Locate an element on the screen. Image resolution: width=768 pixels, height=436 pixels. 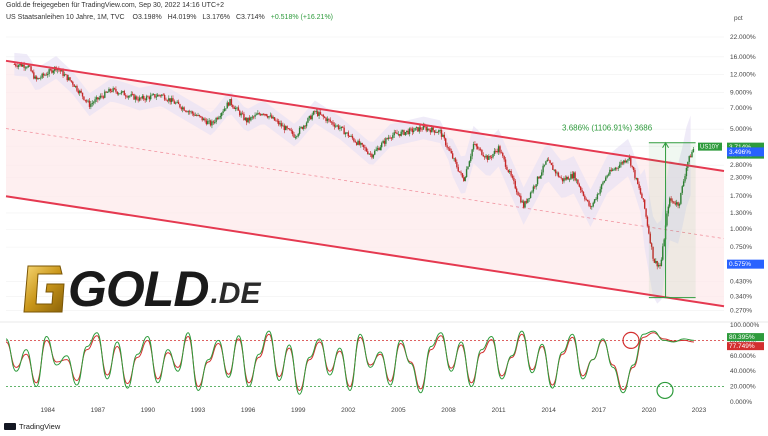
price-name-tag is located at coordinates (710, 146).